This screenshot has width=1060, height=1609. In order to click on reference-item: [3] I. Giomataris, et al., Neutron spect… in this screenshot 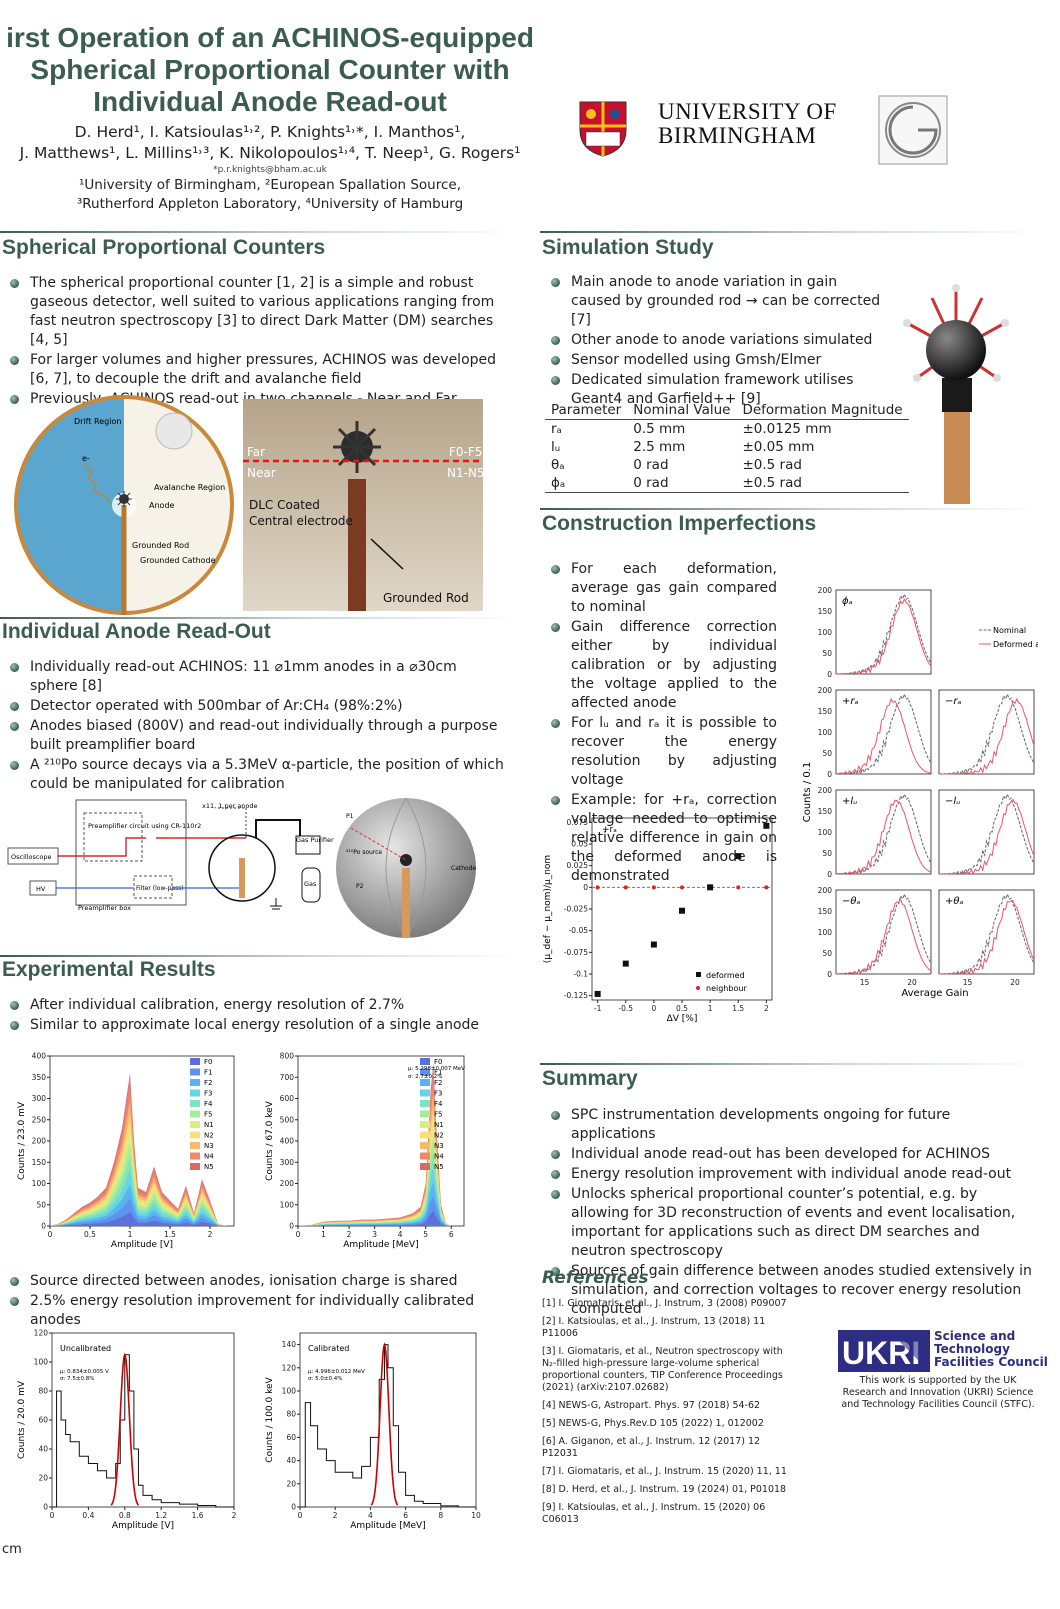, I will do `click(662, 1369)`.